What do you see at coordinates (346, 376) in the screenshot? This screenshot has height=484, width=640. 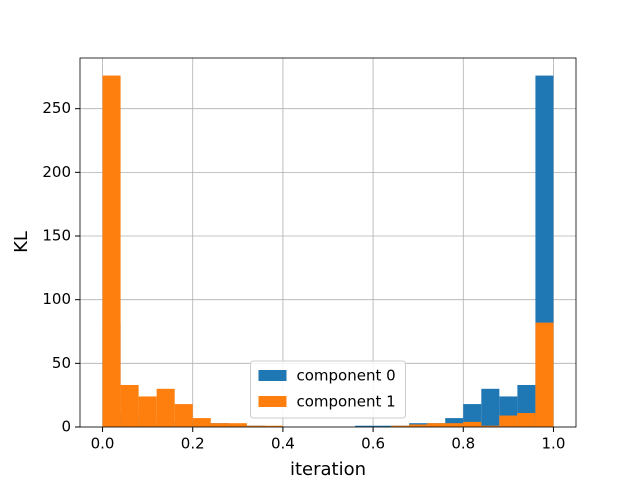 I see `legend-label: component 0` at bounding box center [346, 376].